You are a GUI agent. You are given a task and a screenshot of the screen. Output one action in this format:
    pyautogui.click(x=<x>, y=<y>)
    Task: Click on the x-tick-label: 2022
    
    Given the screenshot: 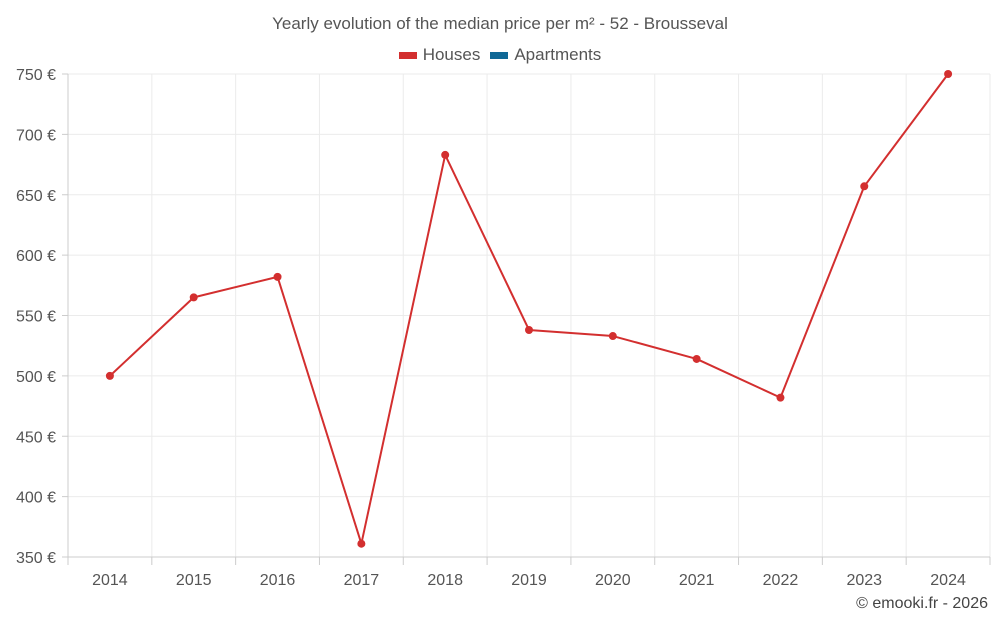 What is the action you would take?
    pyautogui.click(x=781, y=580)
    